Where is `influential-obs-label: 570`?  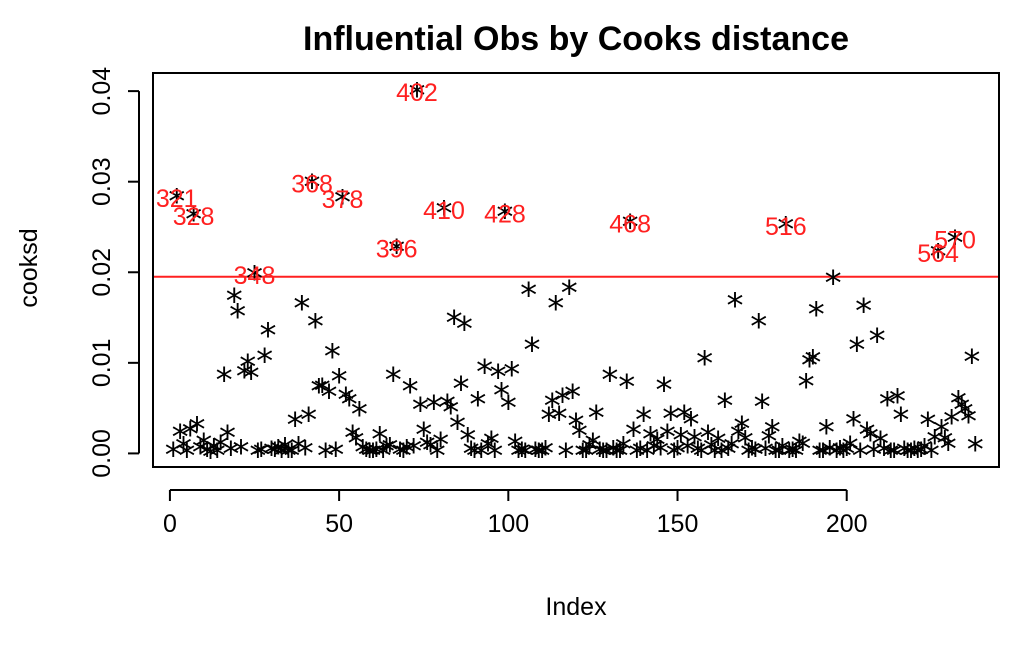 influential-obs-label: 570 is located at coordinates (955, 241).